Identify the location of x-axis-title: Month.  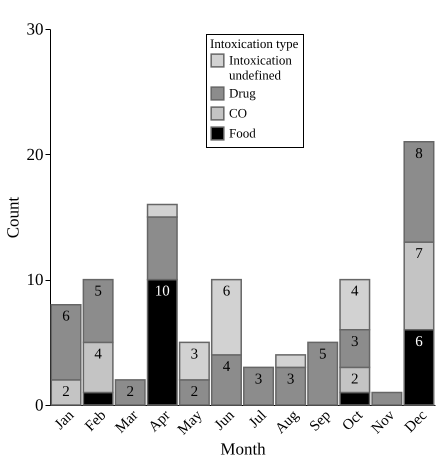
(243, 449).